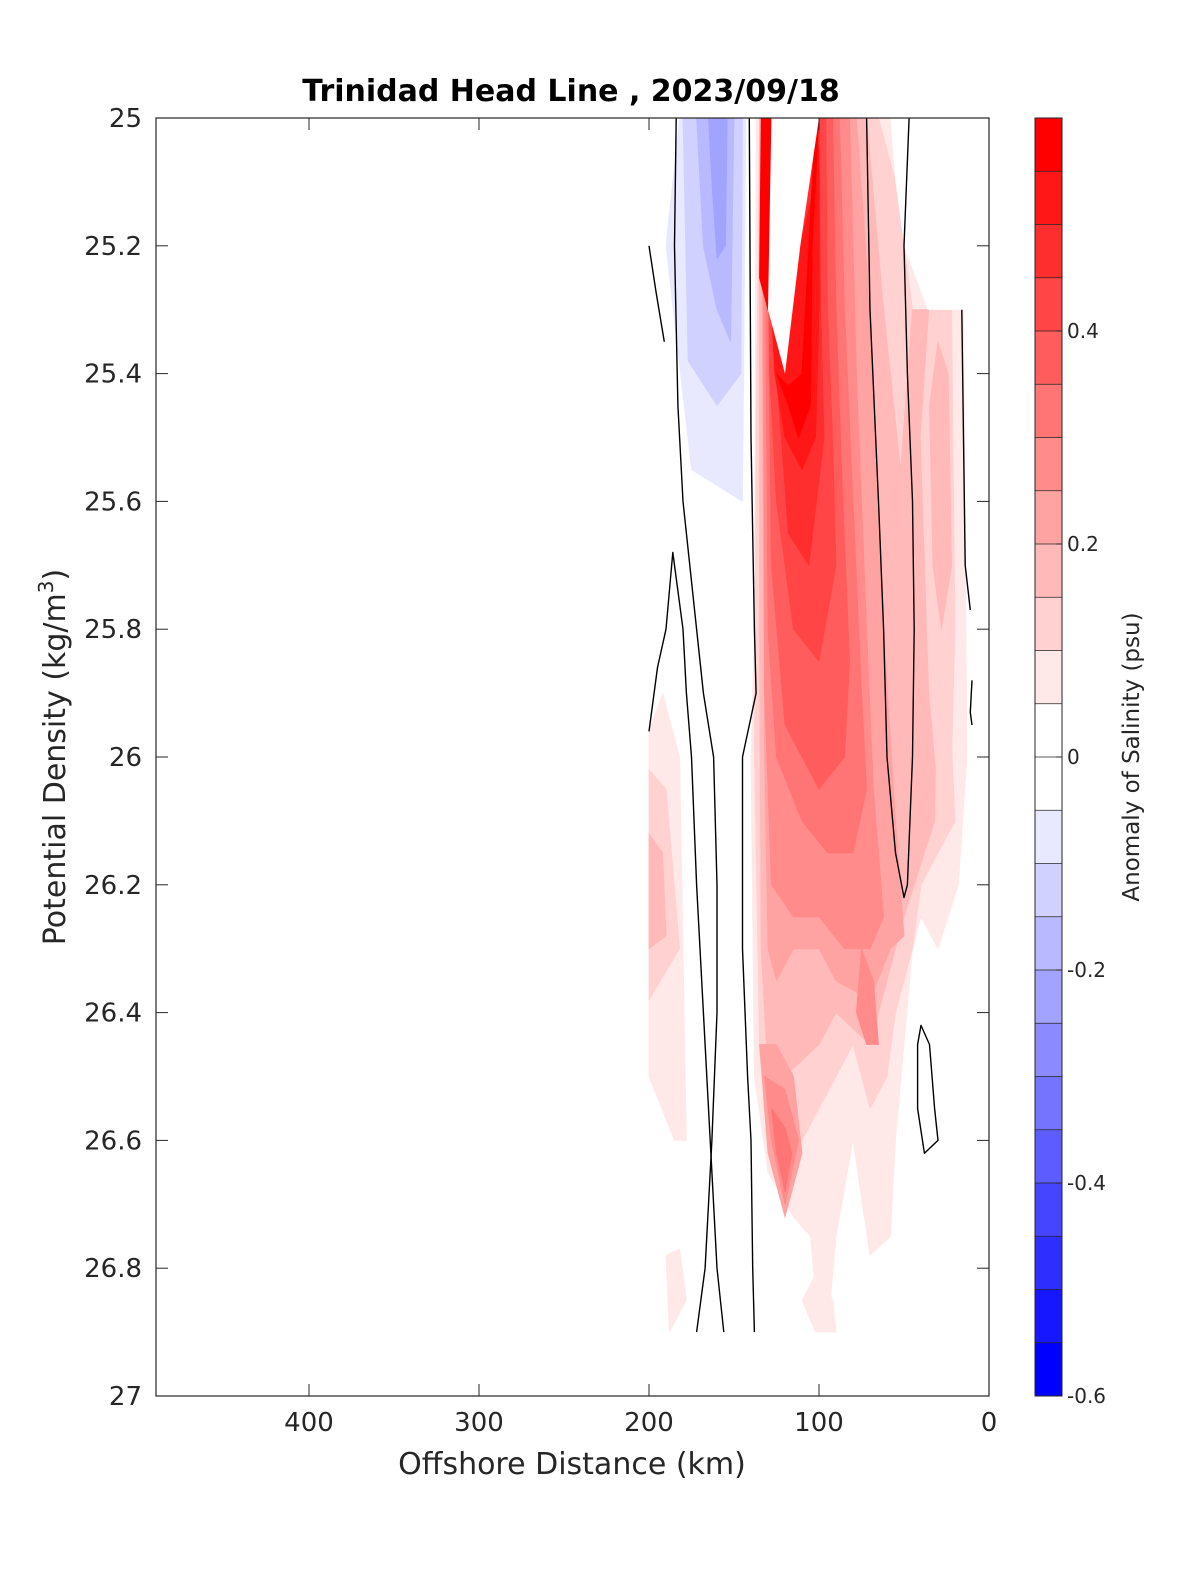  What do you see at coordinates (1132, 756) in the screenshot?
I see `colorbar-label: Anomaly of Salinity (psu)` at bounding box center [1132, 756].